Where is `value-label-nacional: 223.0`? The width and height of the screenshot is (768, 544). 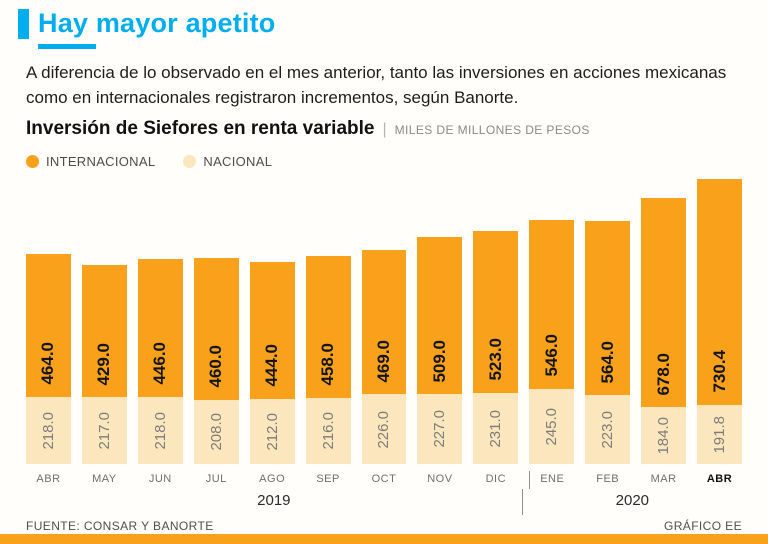
value-label-nacional: 223.0 is located at coordinates (608, 430).